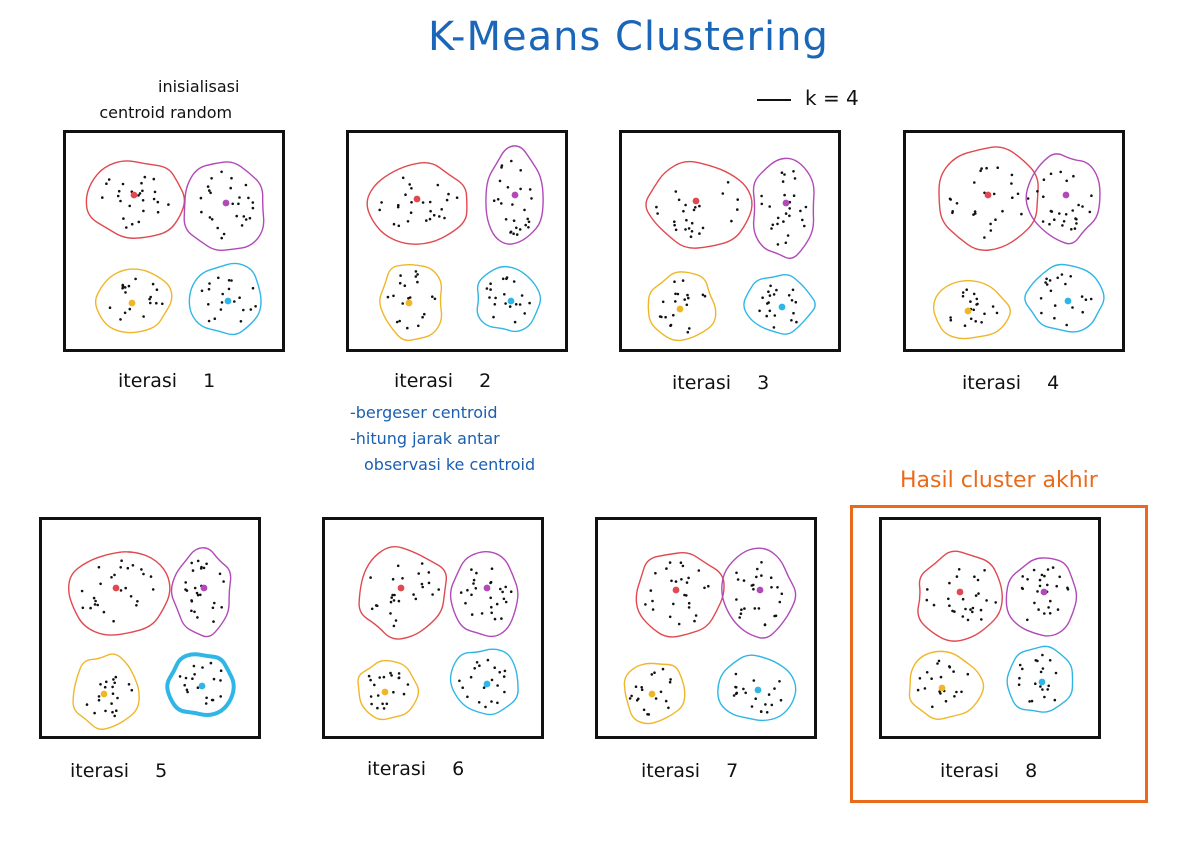 Image resolution: width=1189 pixels, height=847 pixels. Describe the element at coordinates (783, 208) in the screenshot. I see `purple-cluster-boundary` at that location.